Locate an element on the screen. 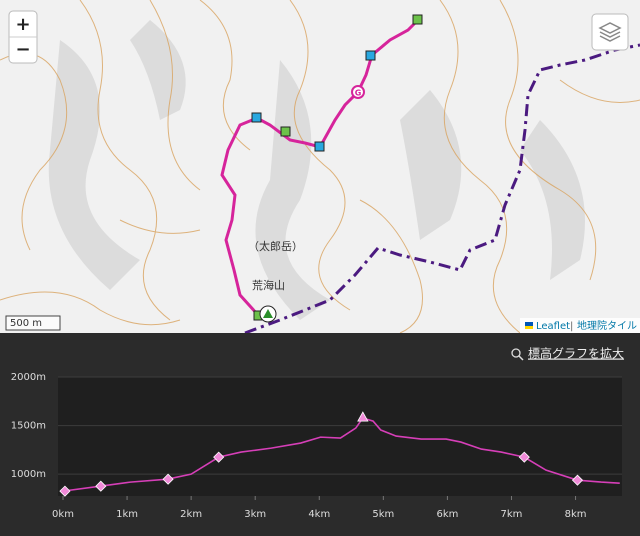  x-tick-label: 1km is located at coordinates (127, 514).